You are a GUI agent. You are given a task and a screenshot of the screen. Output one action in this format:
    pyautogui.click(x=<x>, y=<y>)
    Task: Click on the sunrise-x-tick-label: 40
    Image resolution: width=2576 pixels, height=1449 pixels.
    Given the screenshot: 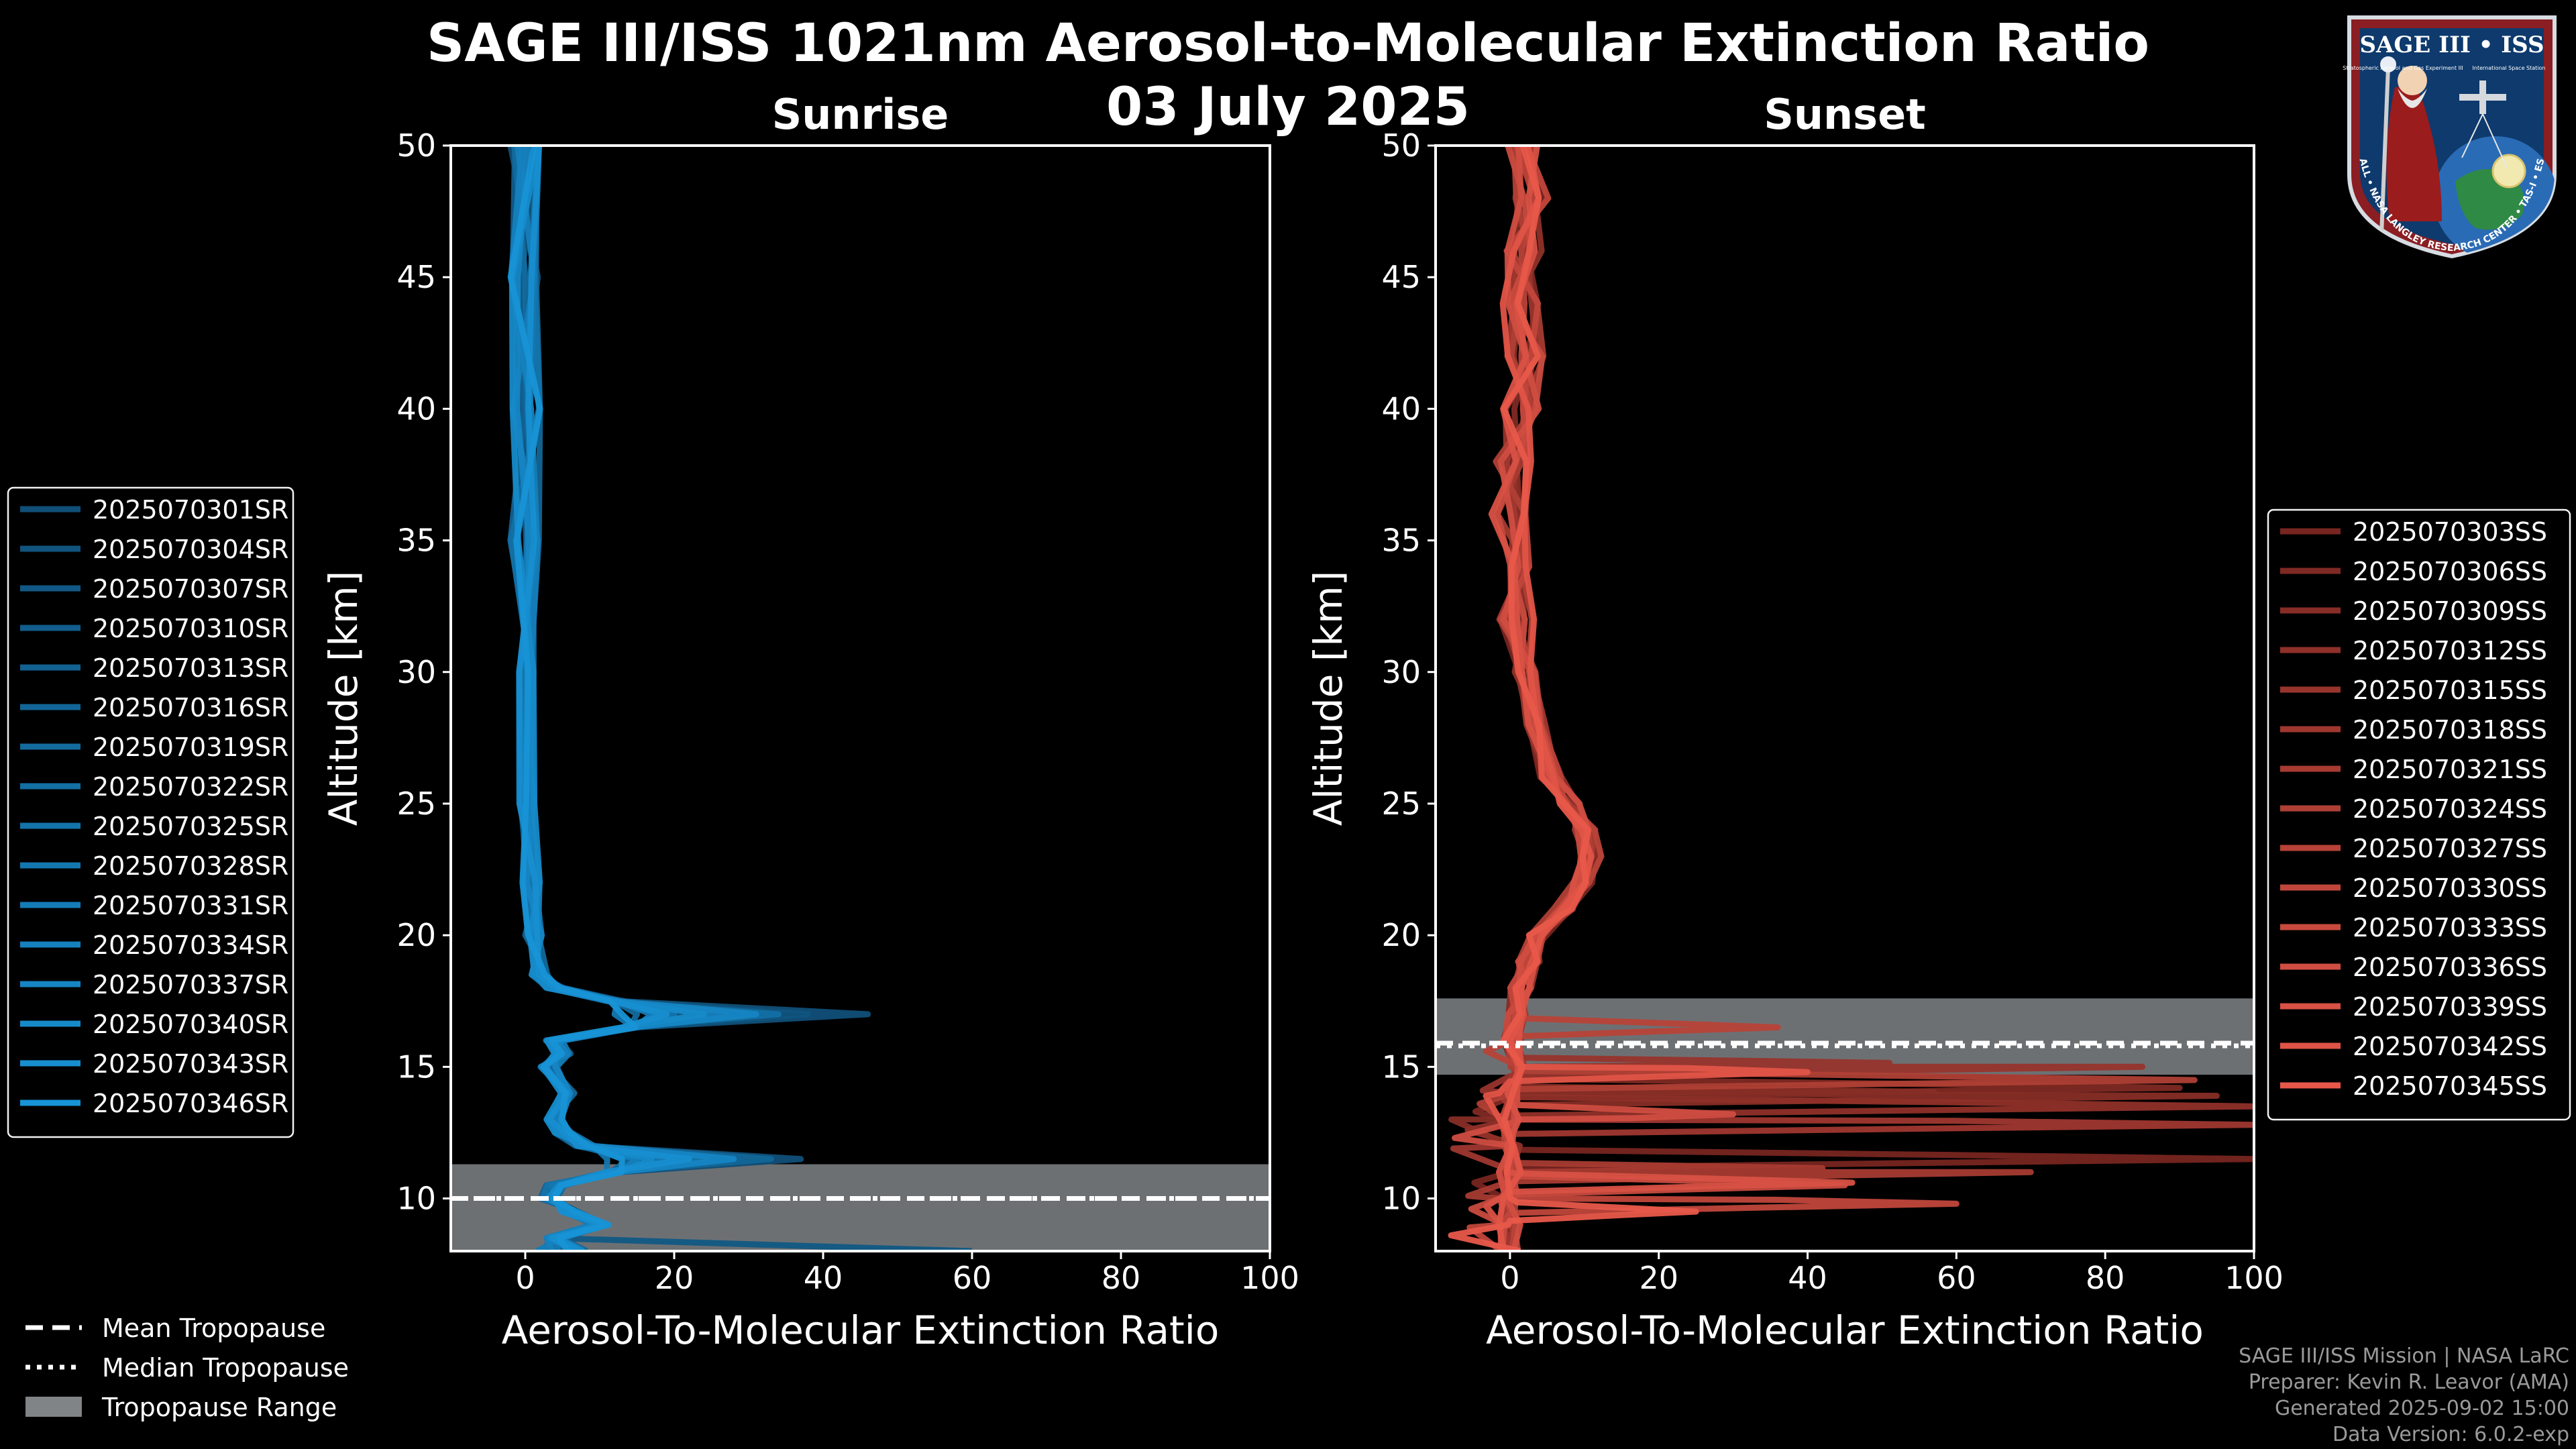 What is the action you would take?
    pyautogui.click(x=823, y=1278)
    